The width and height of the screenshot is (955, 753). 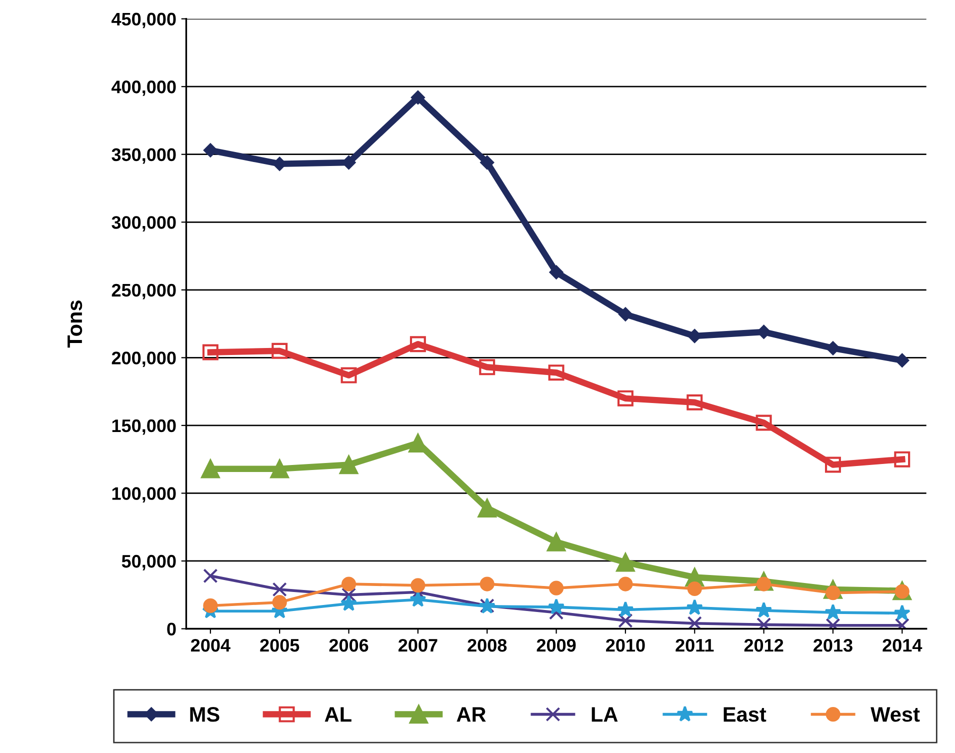 I want to click on legend-label: LA, so click(x=605, y=714).